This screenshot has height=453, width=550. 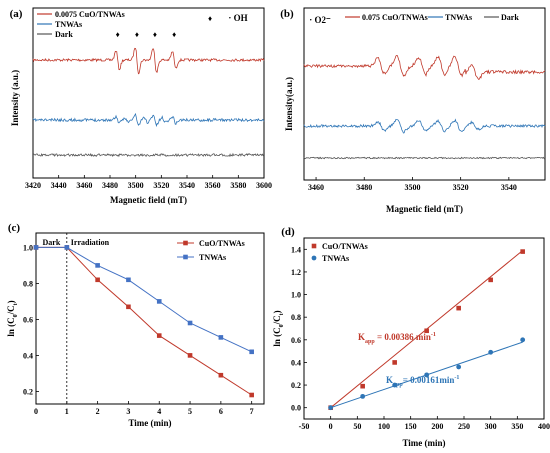 What do you see at coordinates (33, 185) in the screenshot?
I see `panel-a-xtick-label: 3420` at bounding box center [33, 185].